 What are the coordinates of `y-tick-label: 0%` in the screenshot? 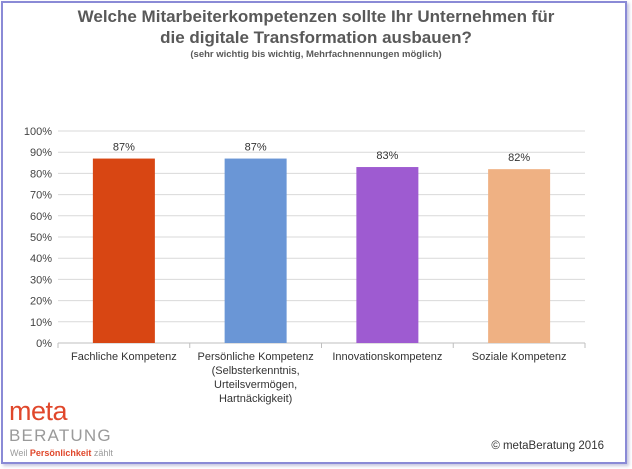 It's located at (44, 344).